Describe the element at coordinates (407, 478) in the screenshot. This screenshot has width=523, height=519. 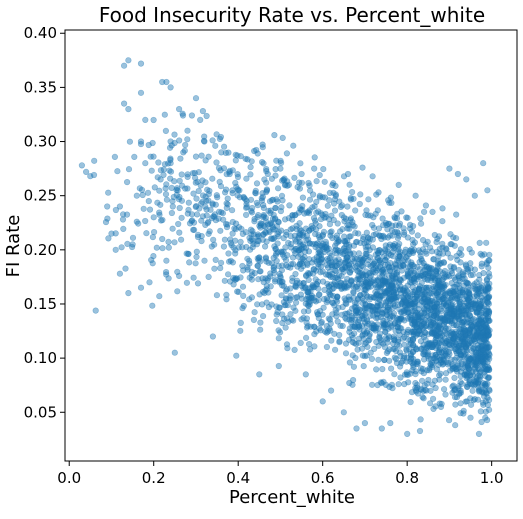
I see `x-tick-label: 0.8` at that location.